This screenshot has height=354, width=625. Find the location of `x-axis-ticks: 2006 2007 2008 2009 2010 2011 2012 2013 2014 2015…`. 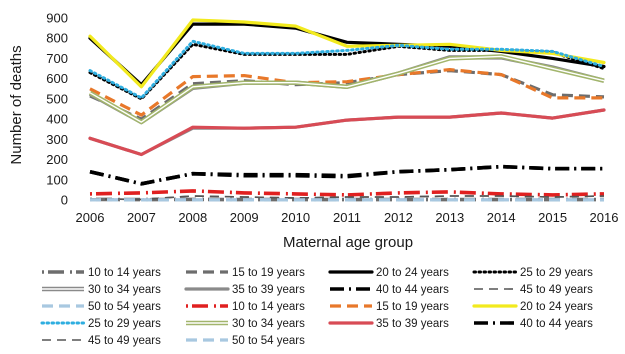

x-axis-ticks: 2006 2007 2008 2009 2010 2011 2012 2013 2014 2015… is located at coordinates (347, 217).